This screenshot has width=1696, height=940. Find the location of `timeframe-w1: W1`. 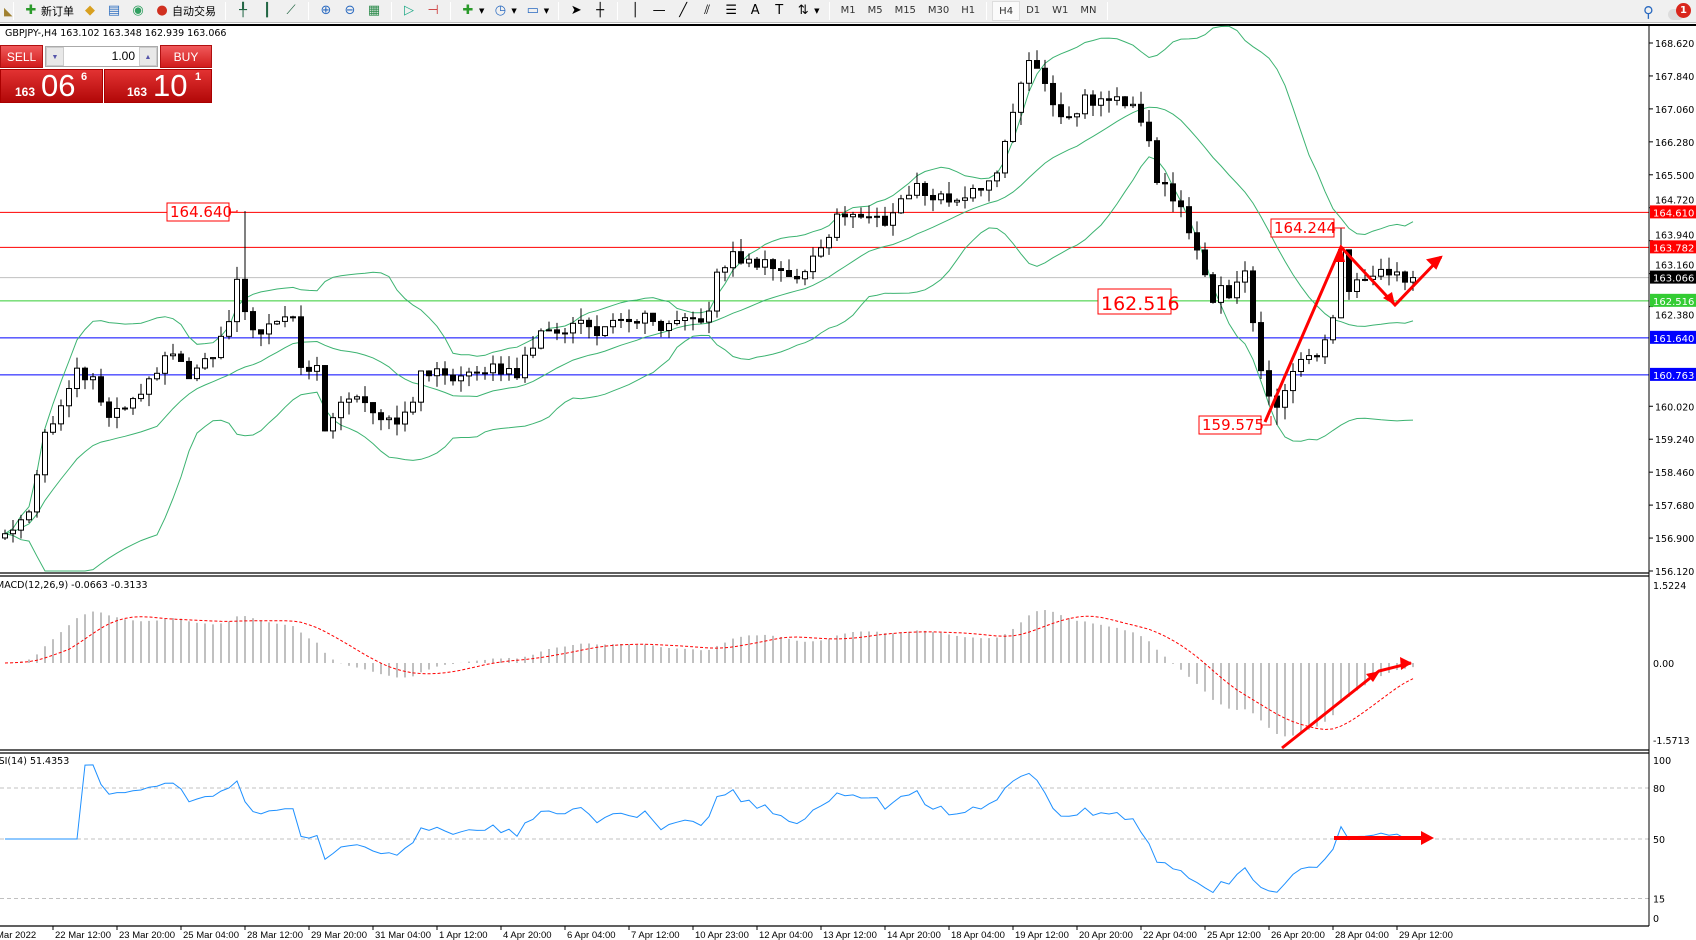

timeframe-w1: W1 is located at coordinates (1060, 10).